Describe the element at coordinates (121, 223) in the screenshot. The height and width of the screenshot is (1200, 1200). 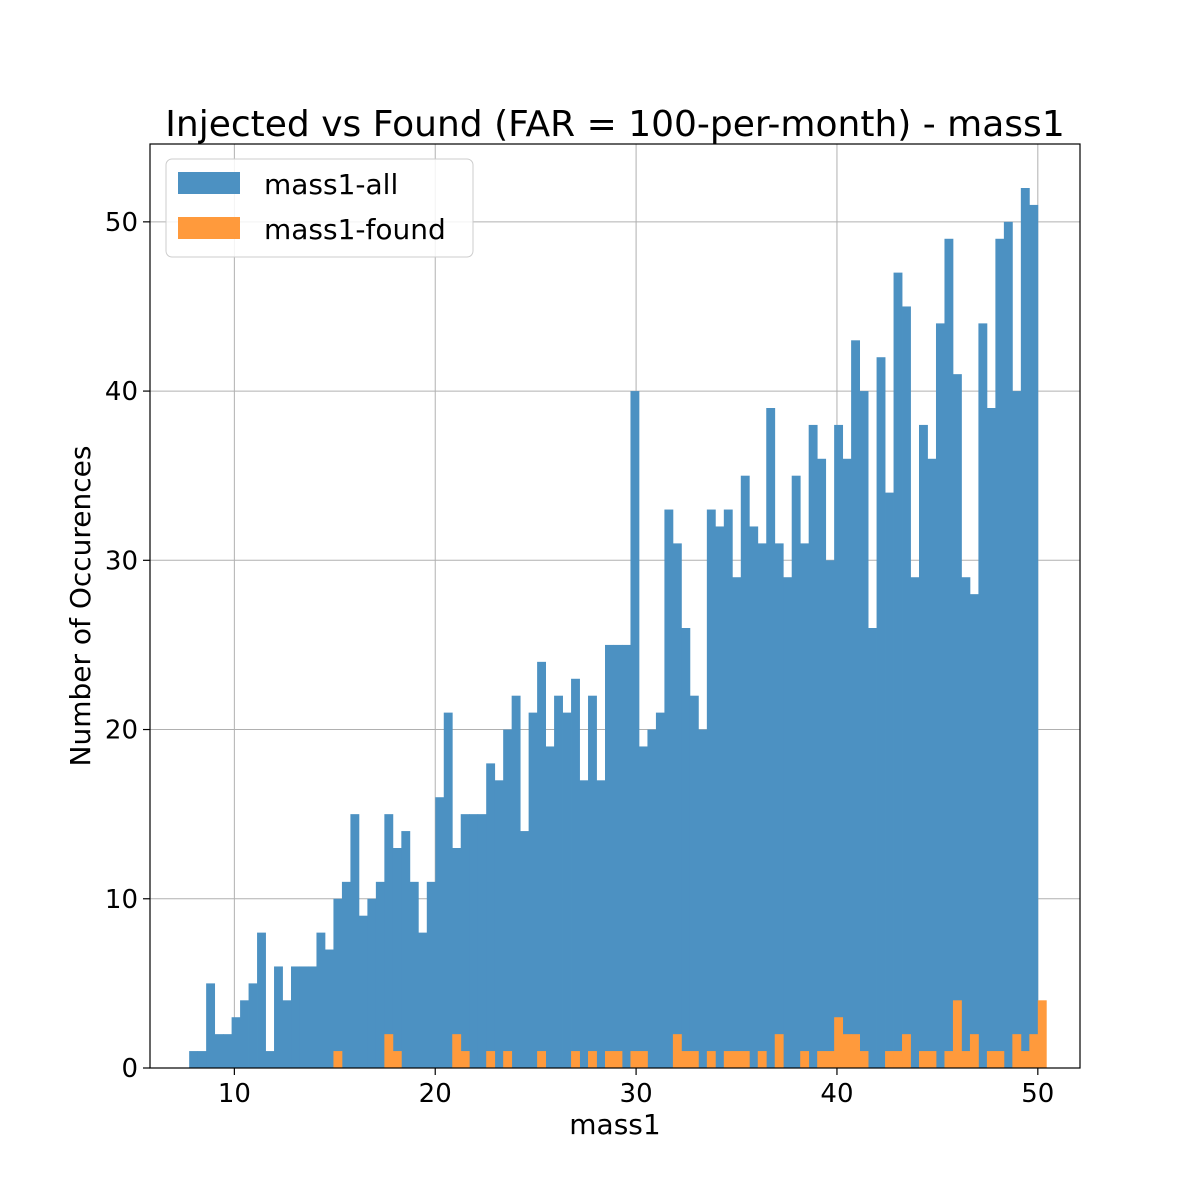
I see `y-tick-label: 50` at that location.